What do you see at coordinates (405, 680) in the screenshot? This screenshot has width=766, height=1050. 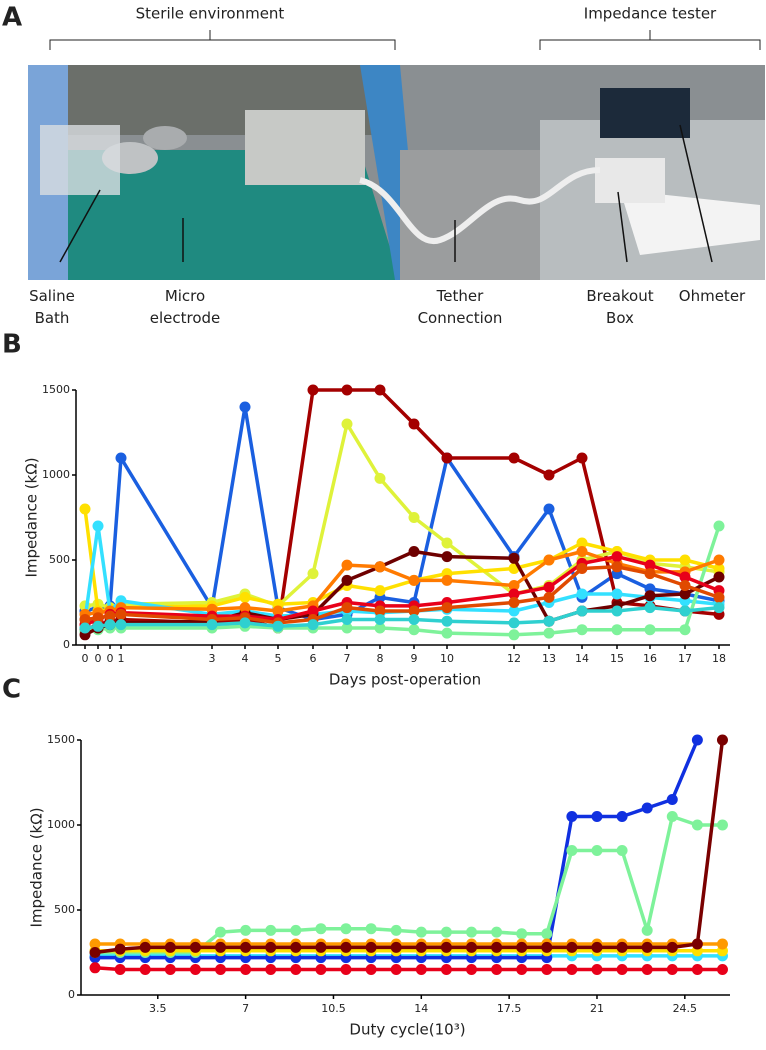 I see `x-axis-label: Days post-operation` at bounding box center [405, 680].